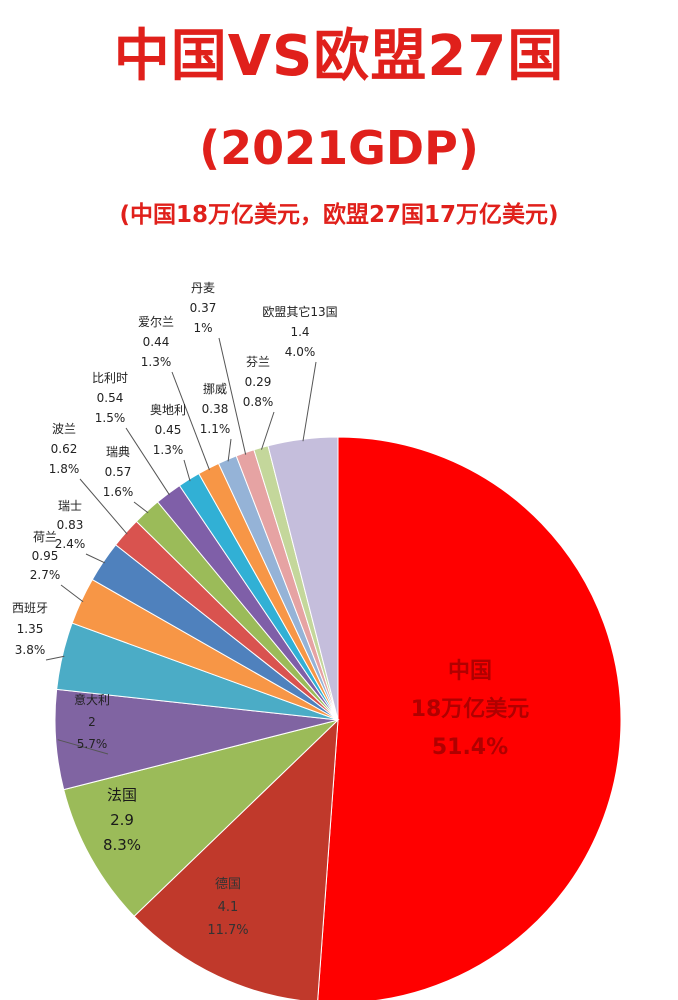 The image size is (678, 1000). Describe the element at coordinates (299, 332) in the screenshot. I see `slice-value-15: 1.4` at that location.